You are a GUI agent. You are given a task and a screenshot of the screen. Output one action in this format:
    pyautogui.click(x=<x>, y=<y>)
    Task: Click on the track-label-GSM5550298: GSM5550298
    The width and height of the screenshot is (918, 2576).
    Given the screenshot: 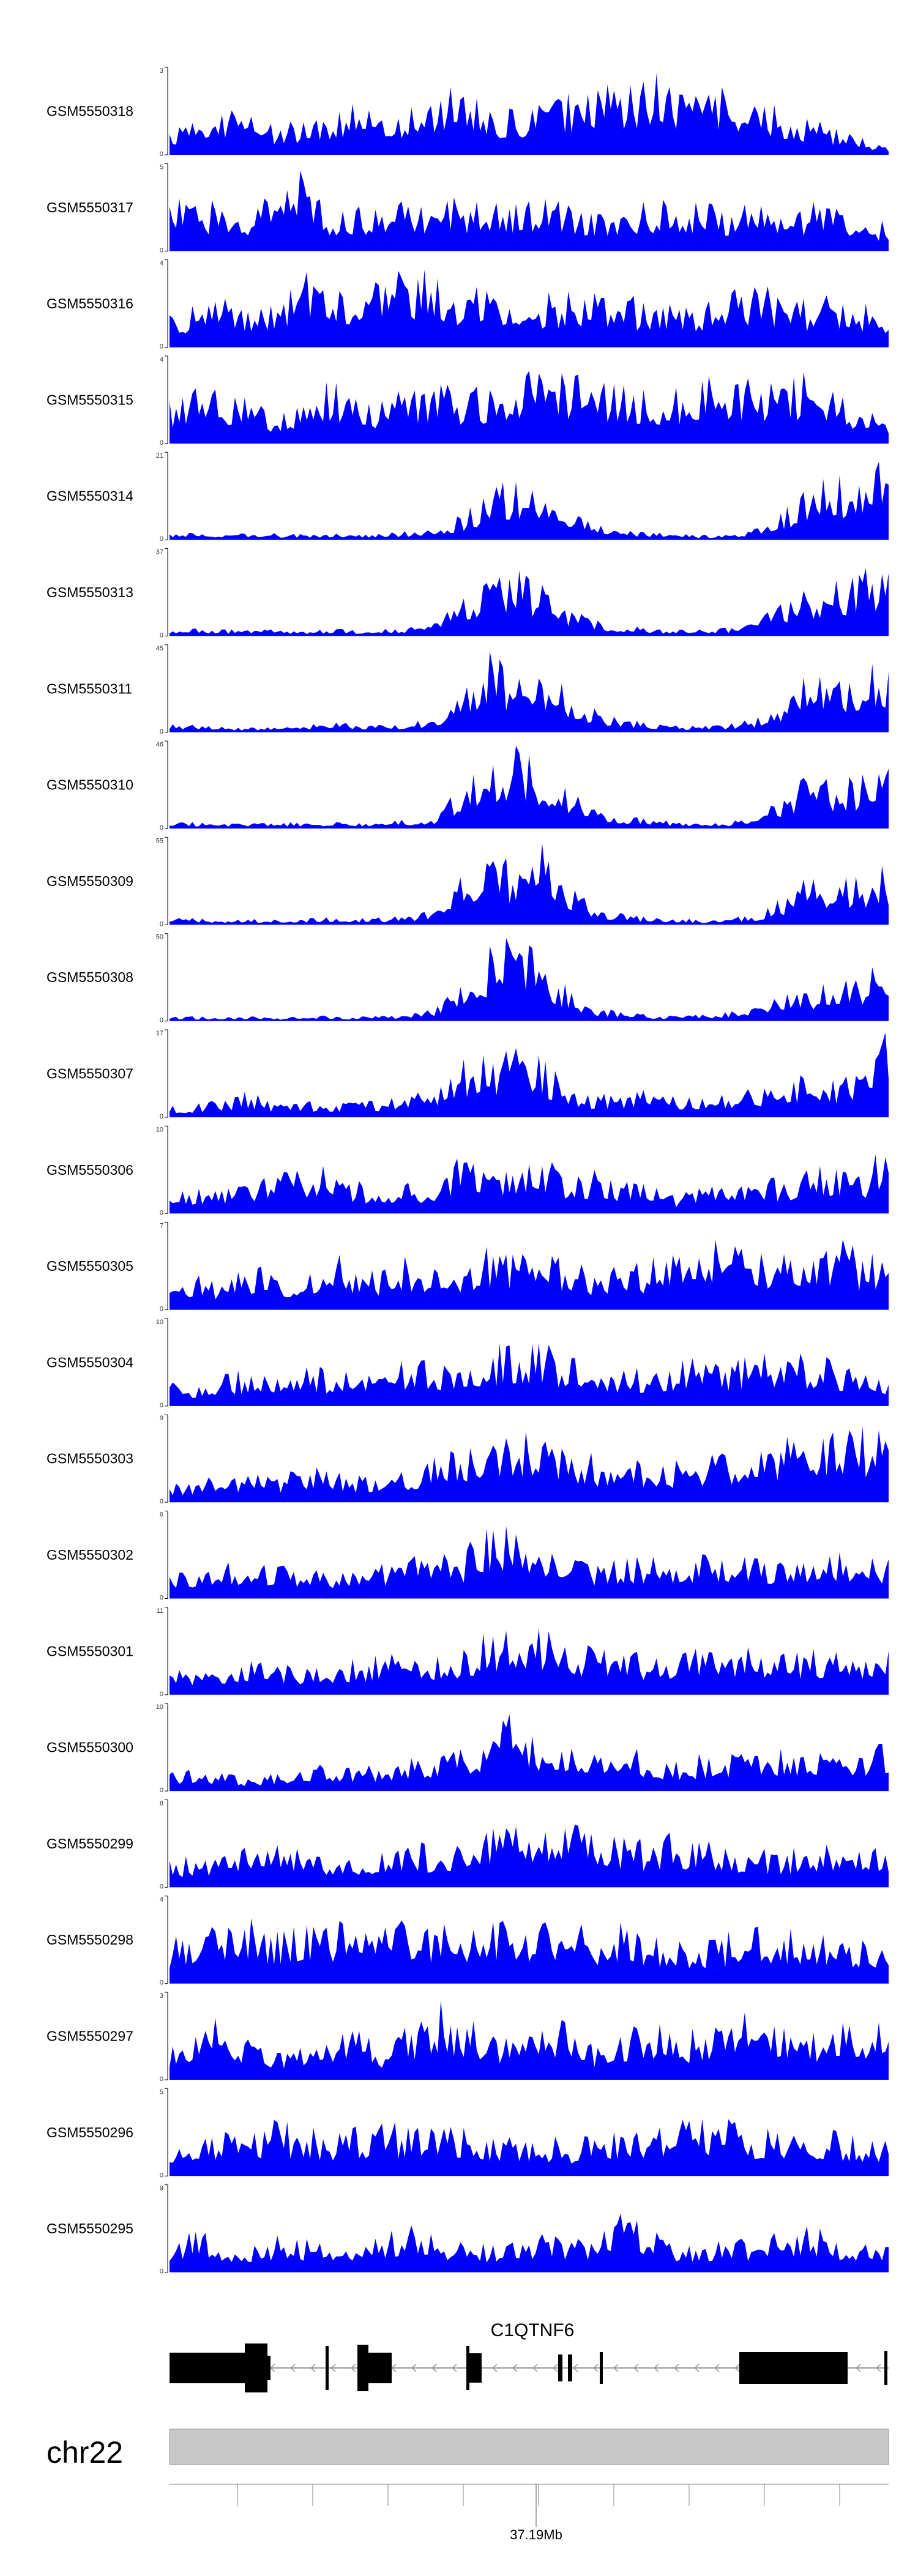 What is the action you would take?
    pyautogui.click(x=90, y=1940)
    